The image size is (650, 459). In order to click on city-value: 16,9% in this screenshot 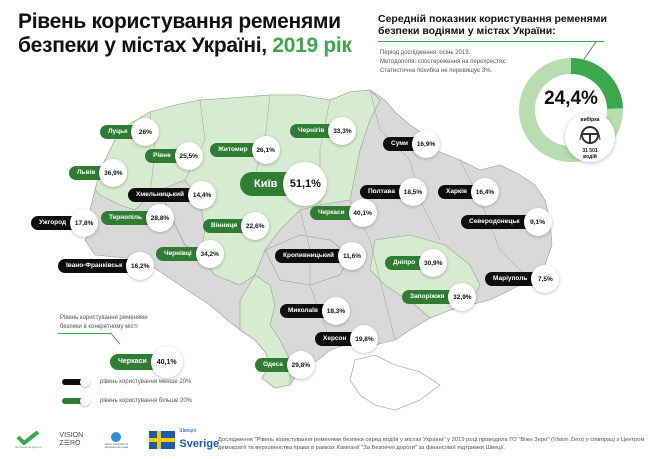, I will do `click(426, 144)`.